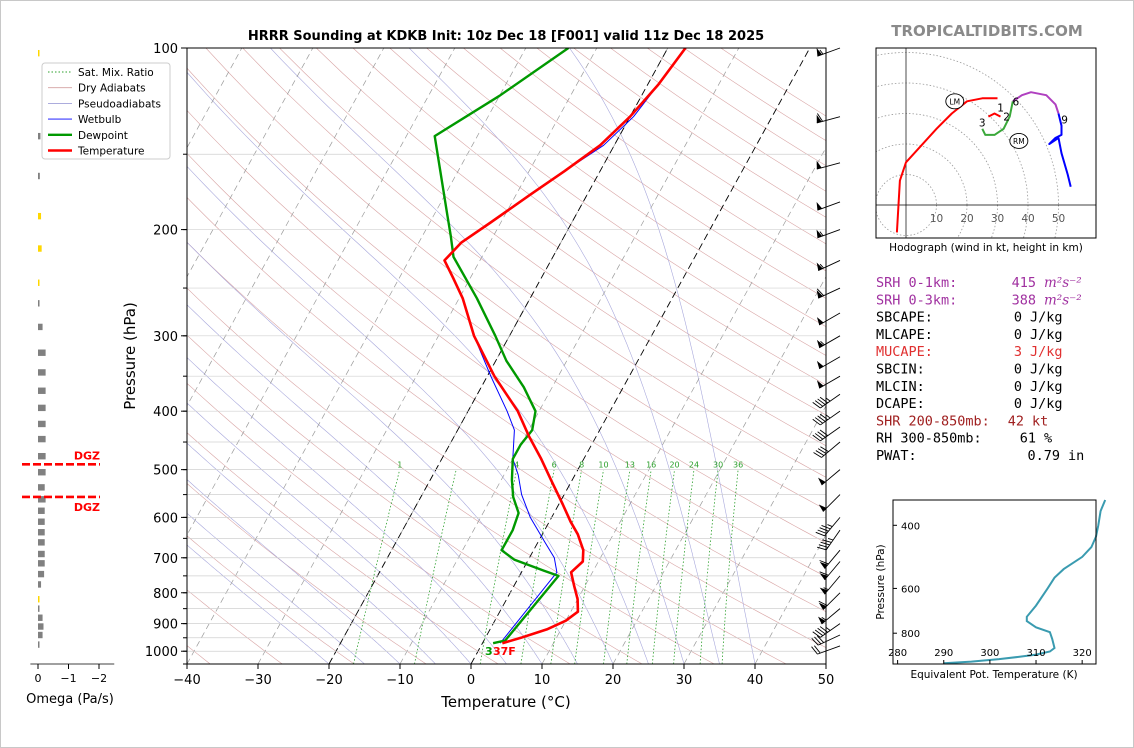 The image size is (1134, 748). What do you see at coordinates (904, 318) in the screenshot?
I see `index-label: SBCAPE:` at bounding box center [904, 318].